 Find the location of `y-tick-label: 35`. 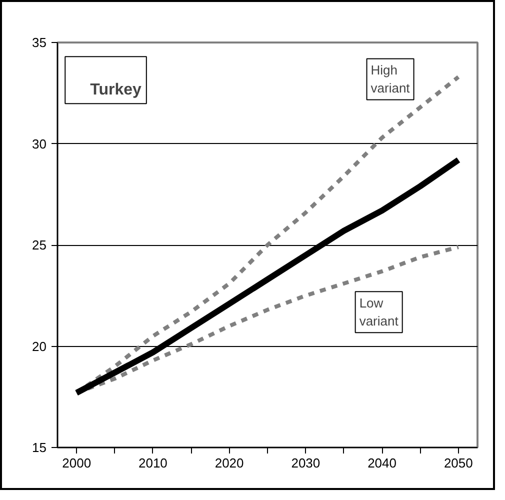

y-tick-label: 35 is located at coordinates (39, 42).